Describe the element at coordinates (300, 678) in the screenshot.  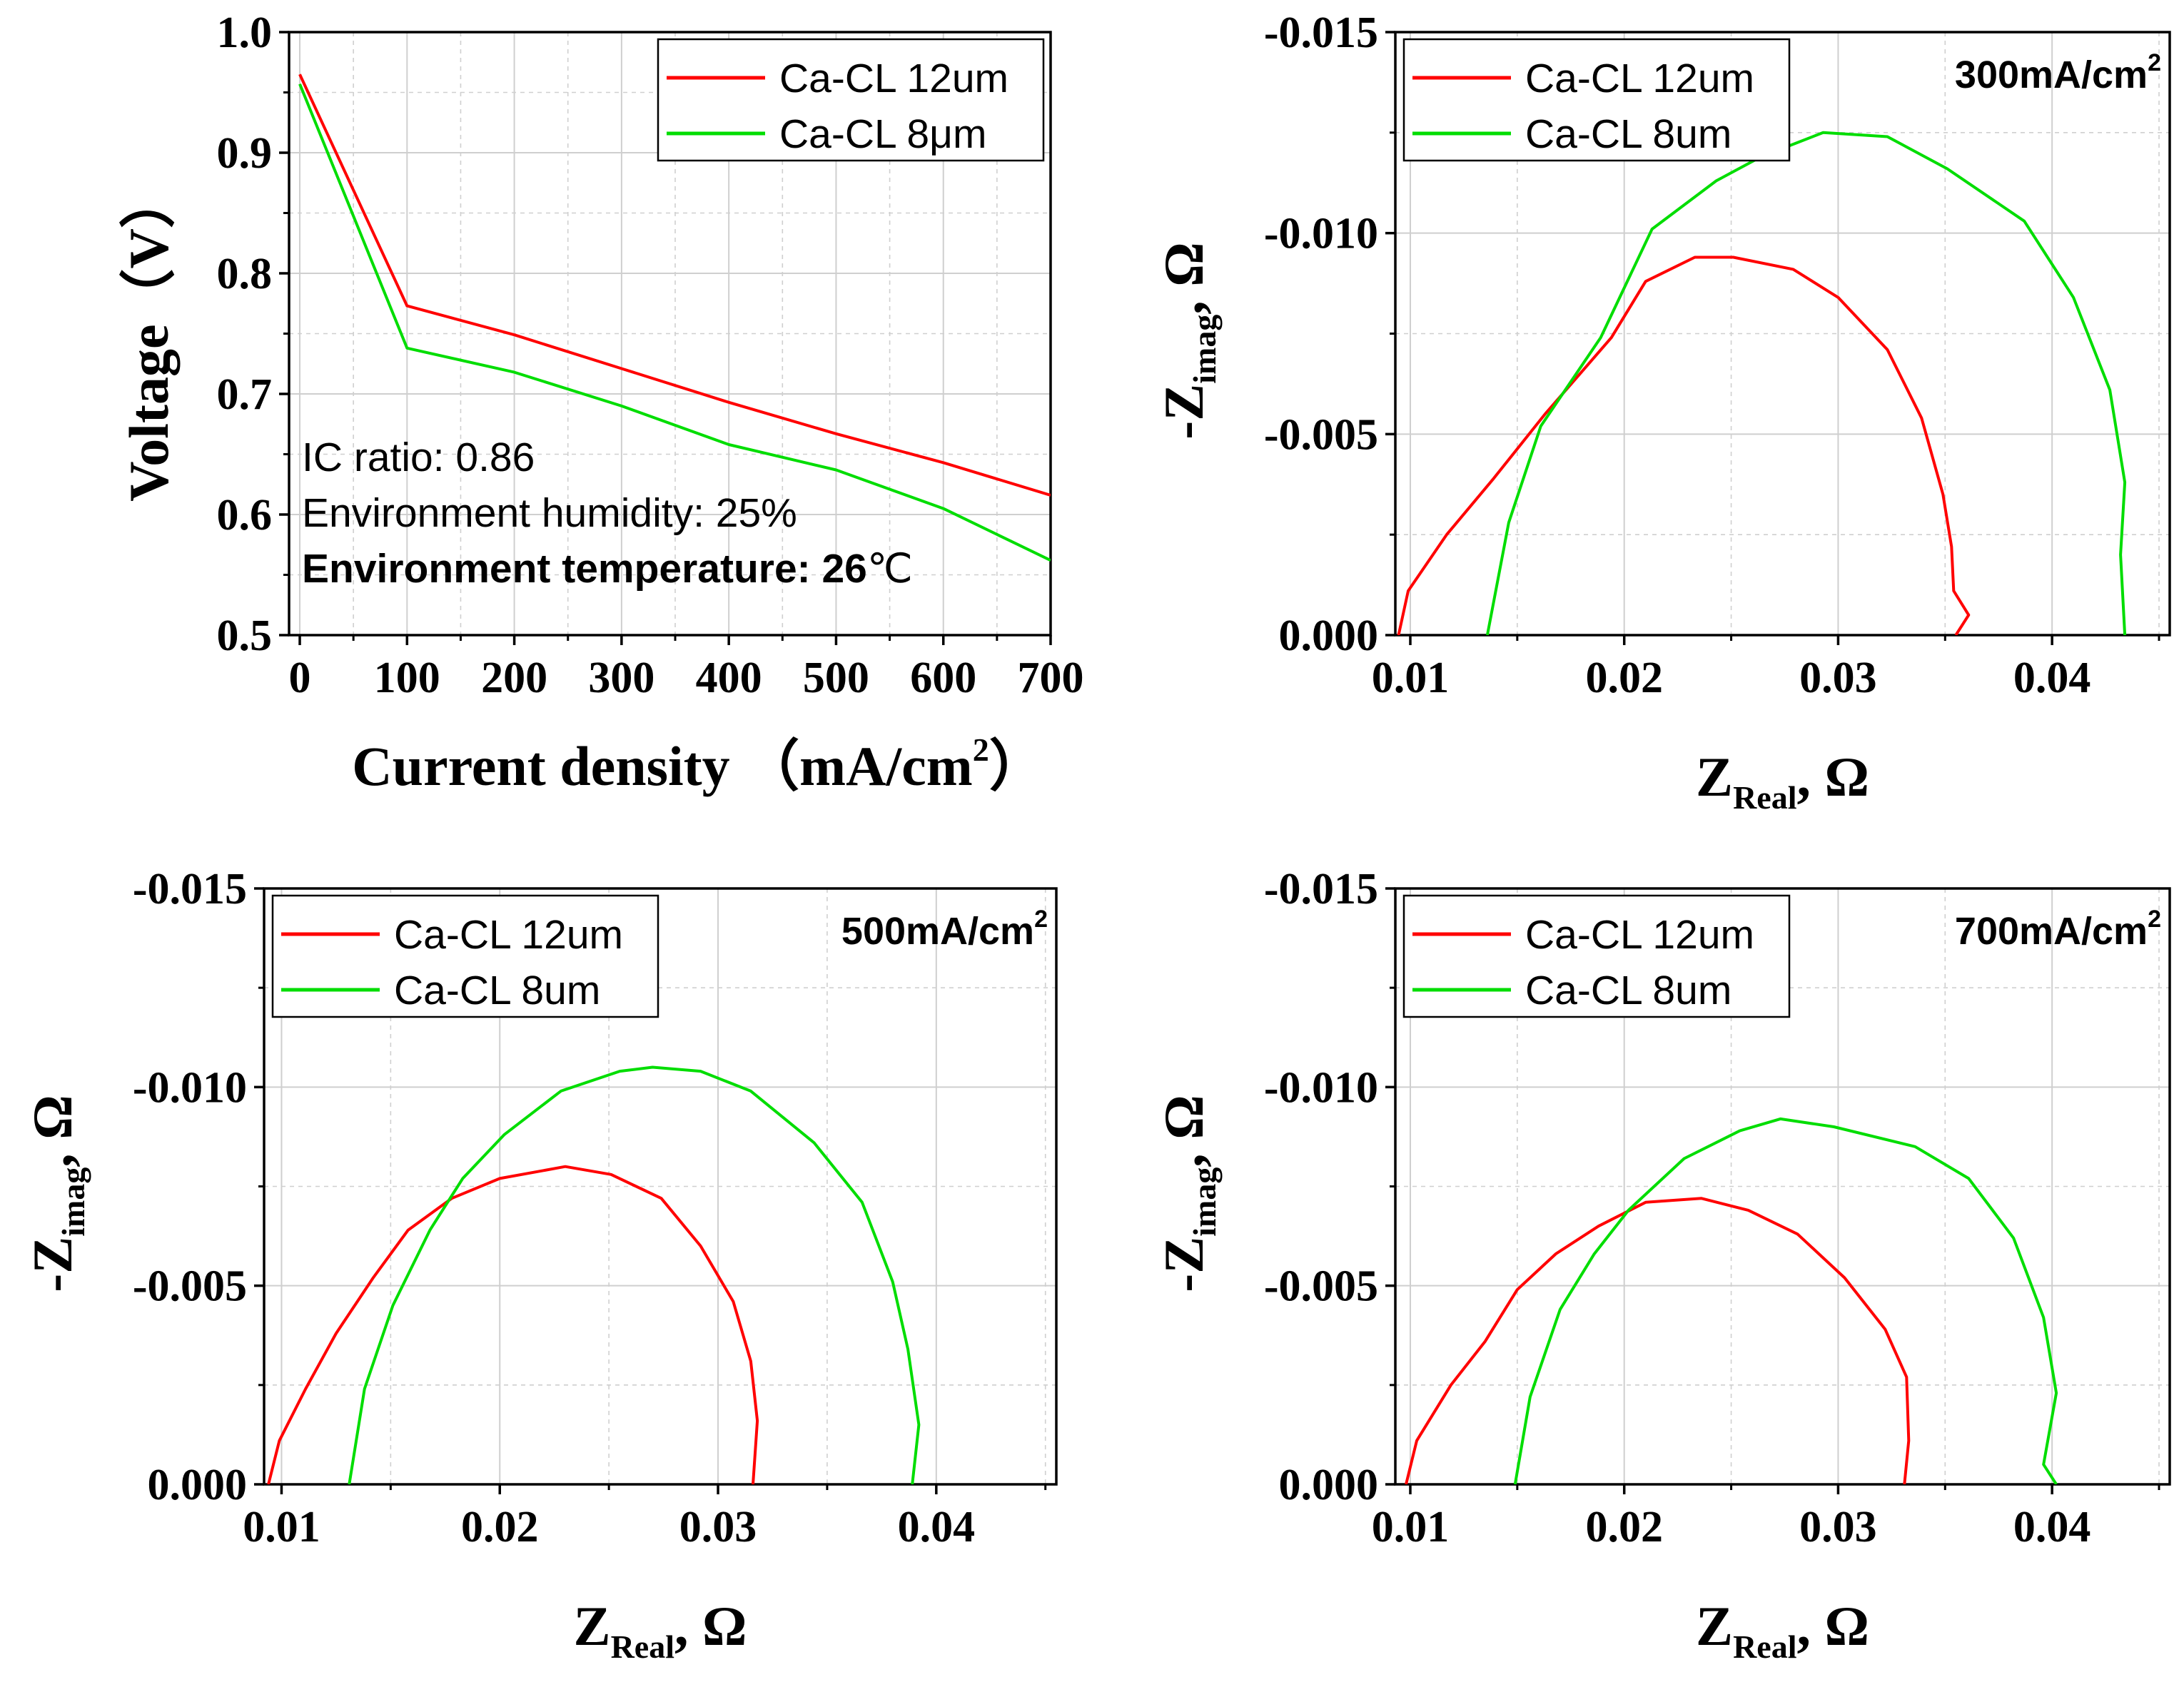
I see `x-tick-label: 0` at that location.